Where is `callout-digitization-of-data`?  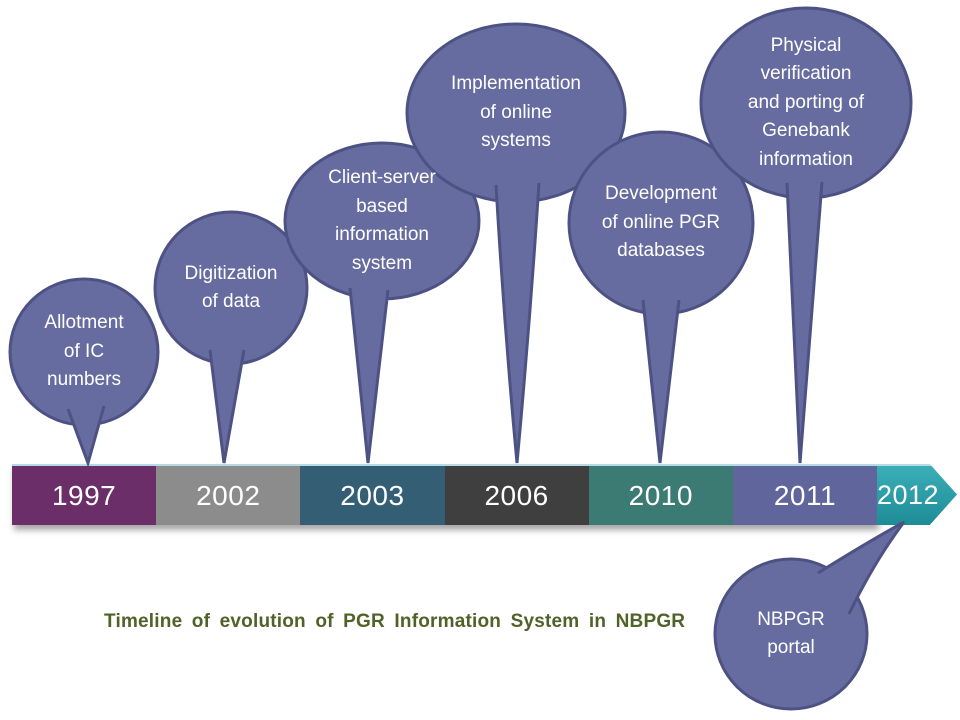
callout-digitization-of-data is located at coordinates (231, 337).